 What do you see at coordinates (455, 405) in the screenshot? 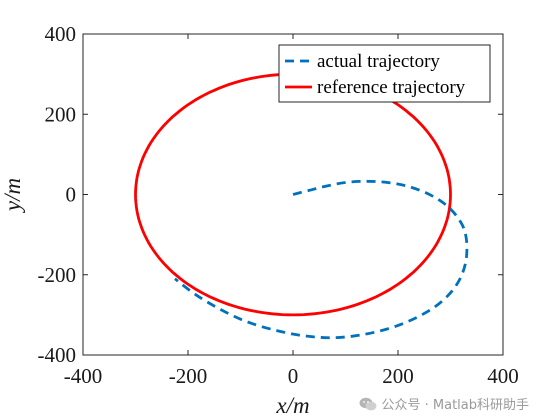
I see `watermark-text: 公众号 · Matlab科研助手` at bounding box center [455, 405].